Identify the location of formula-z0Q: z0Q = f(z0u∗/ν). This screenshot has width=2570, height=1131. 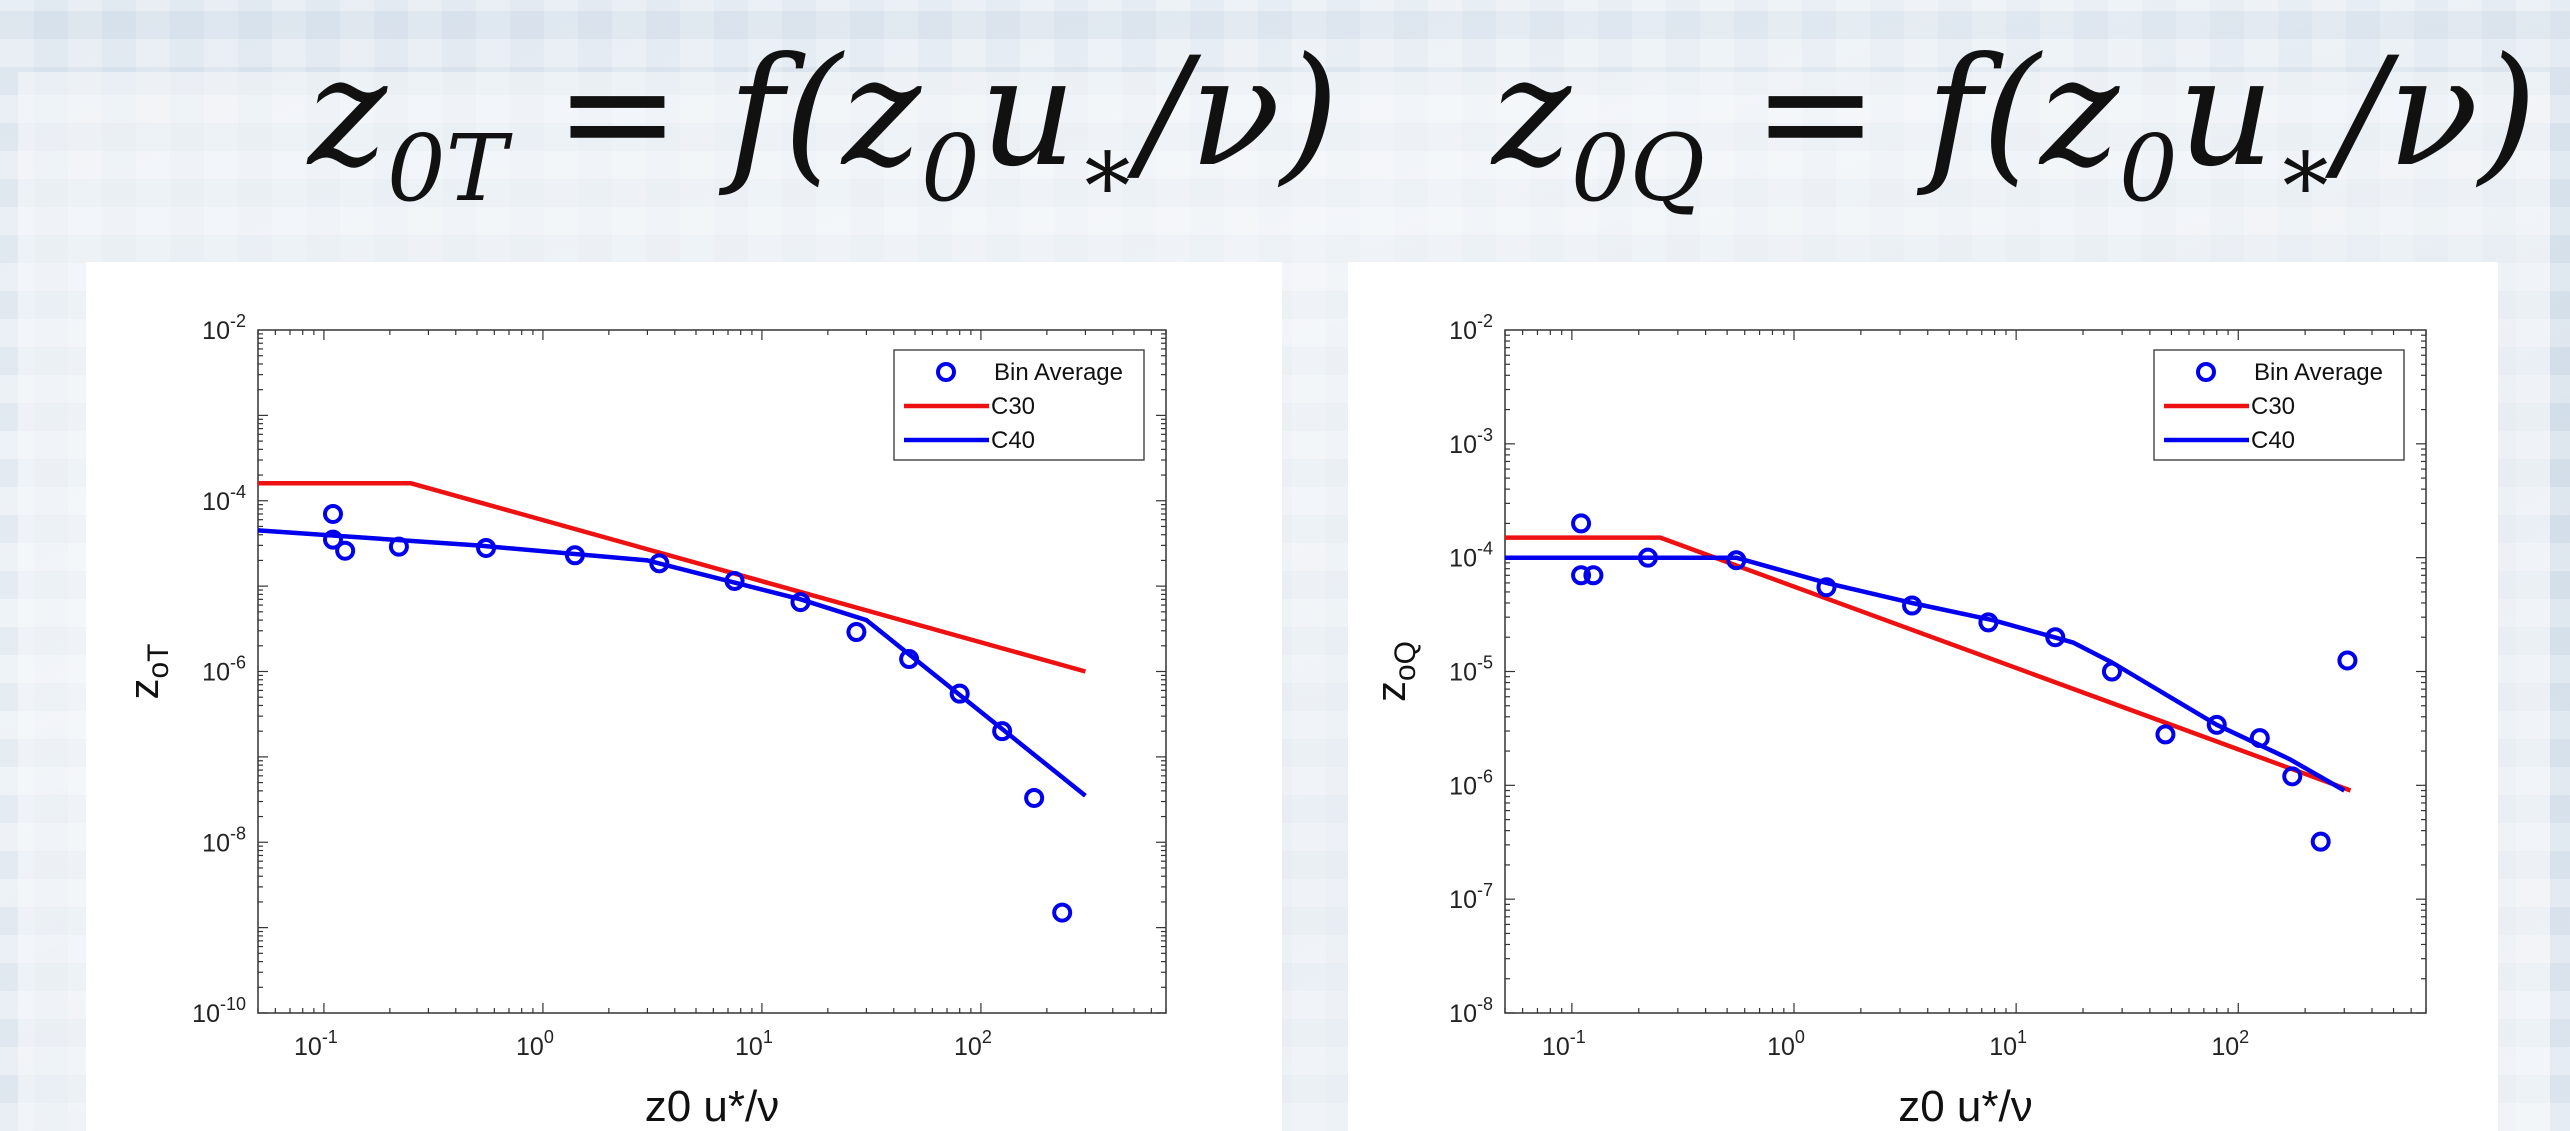
(2015, 124).